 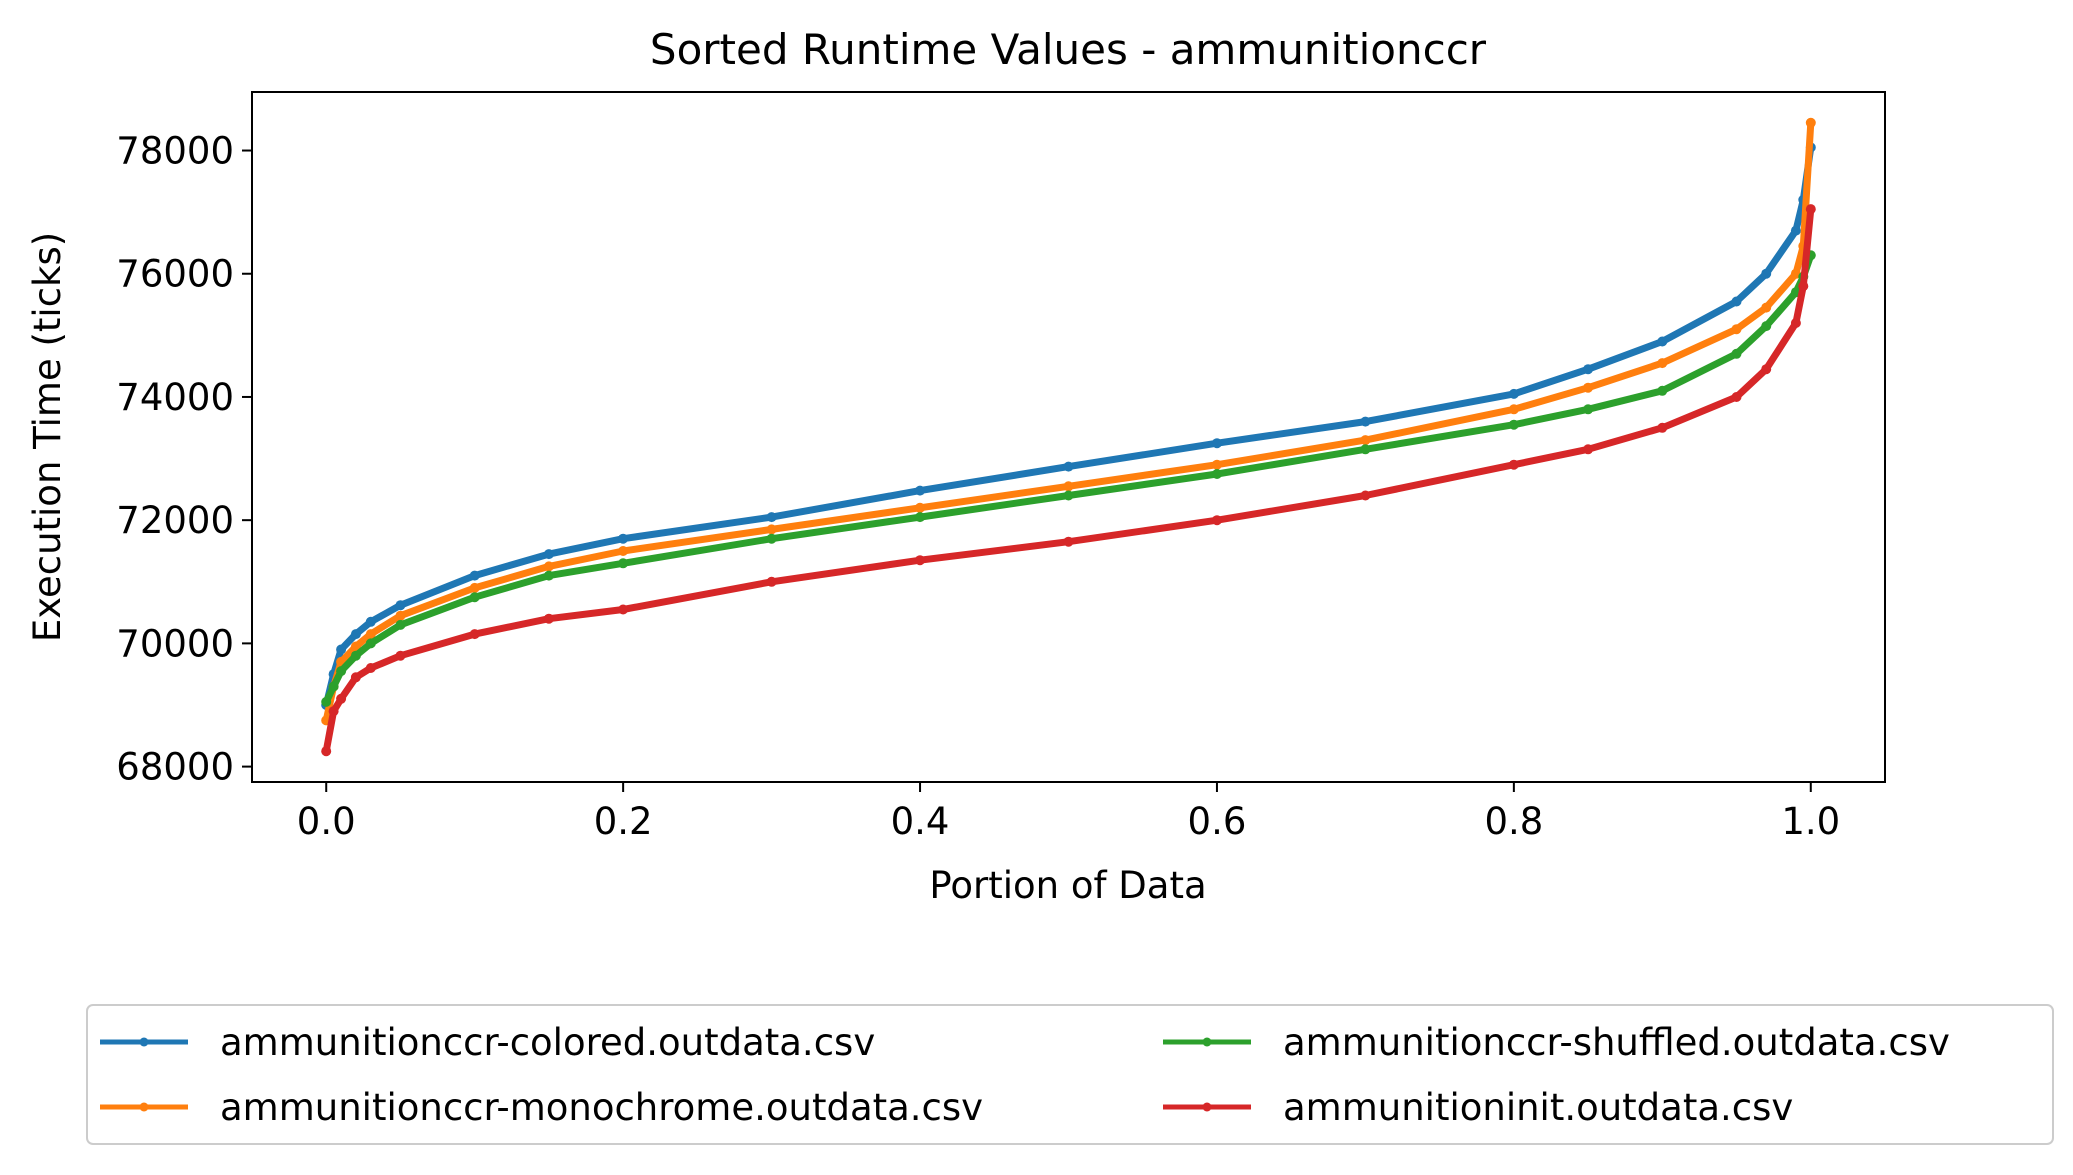 What do you see at coordinates (175, 151) in the screenshot?
I see `y-tick-label: 78000` at bounding box center [175, 151].